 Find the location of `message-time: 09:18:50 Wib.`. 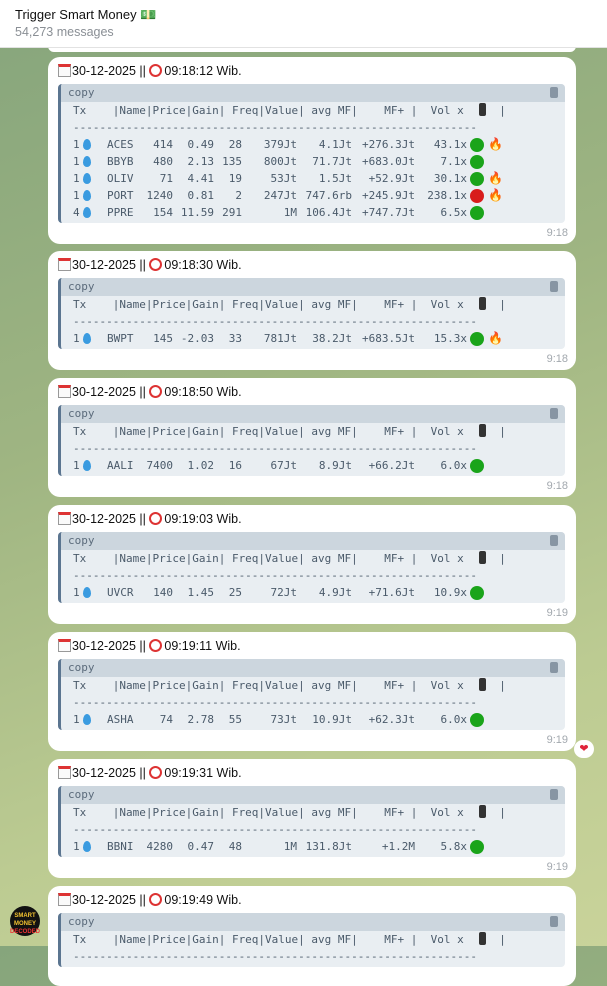

message-time: 09:18:50 Wib. is located at coordinates (203, 392).